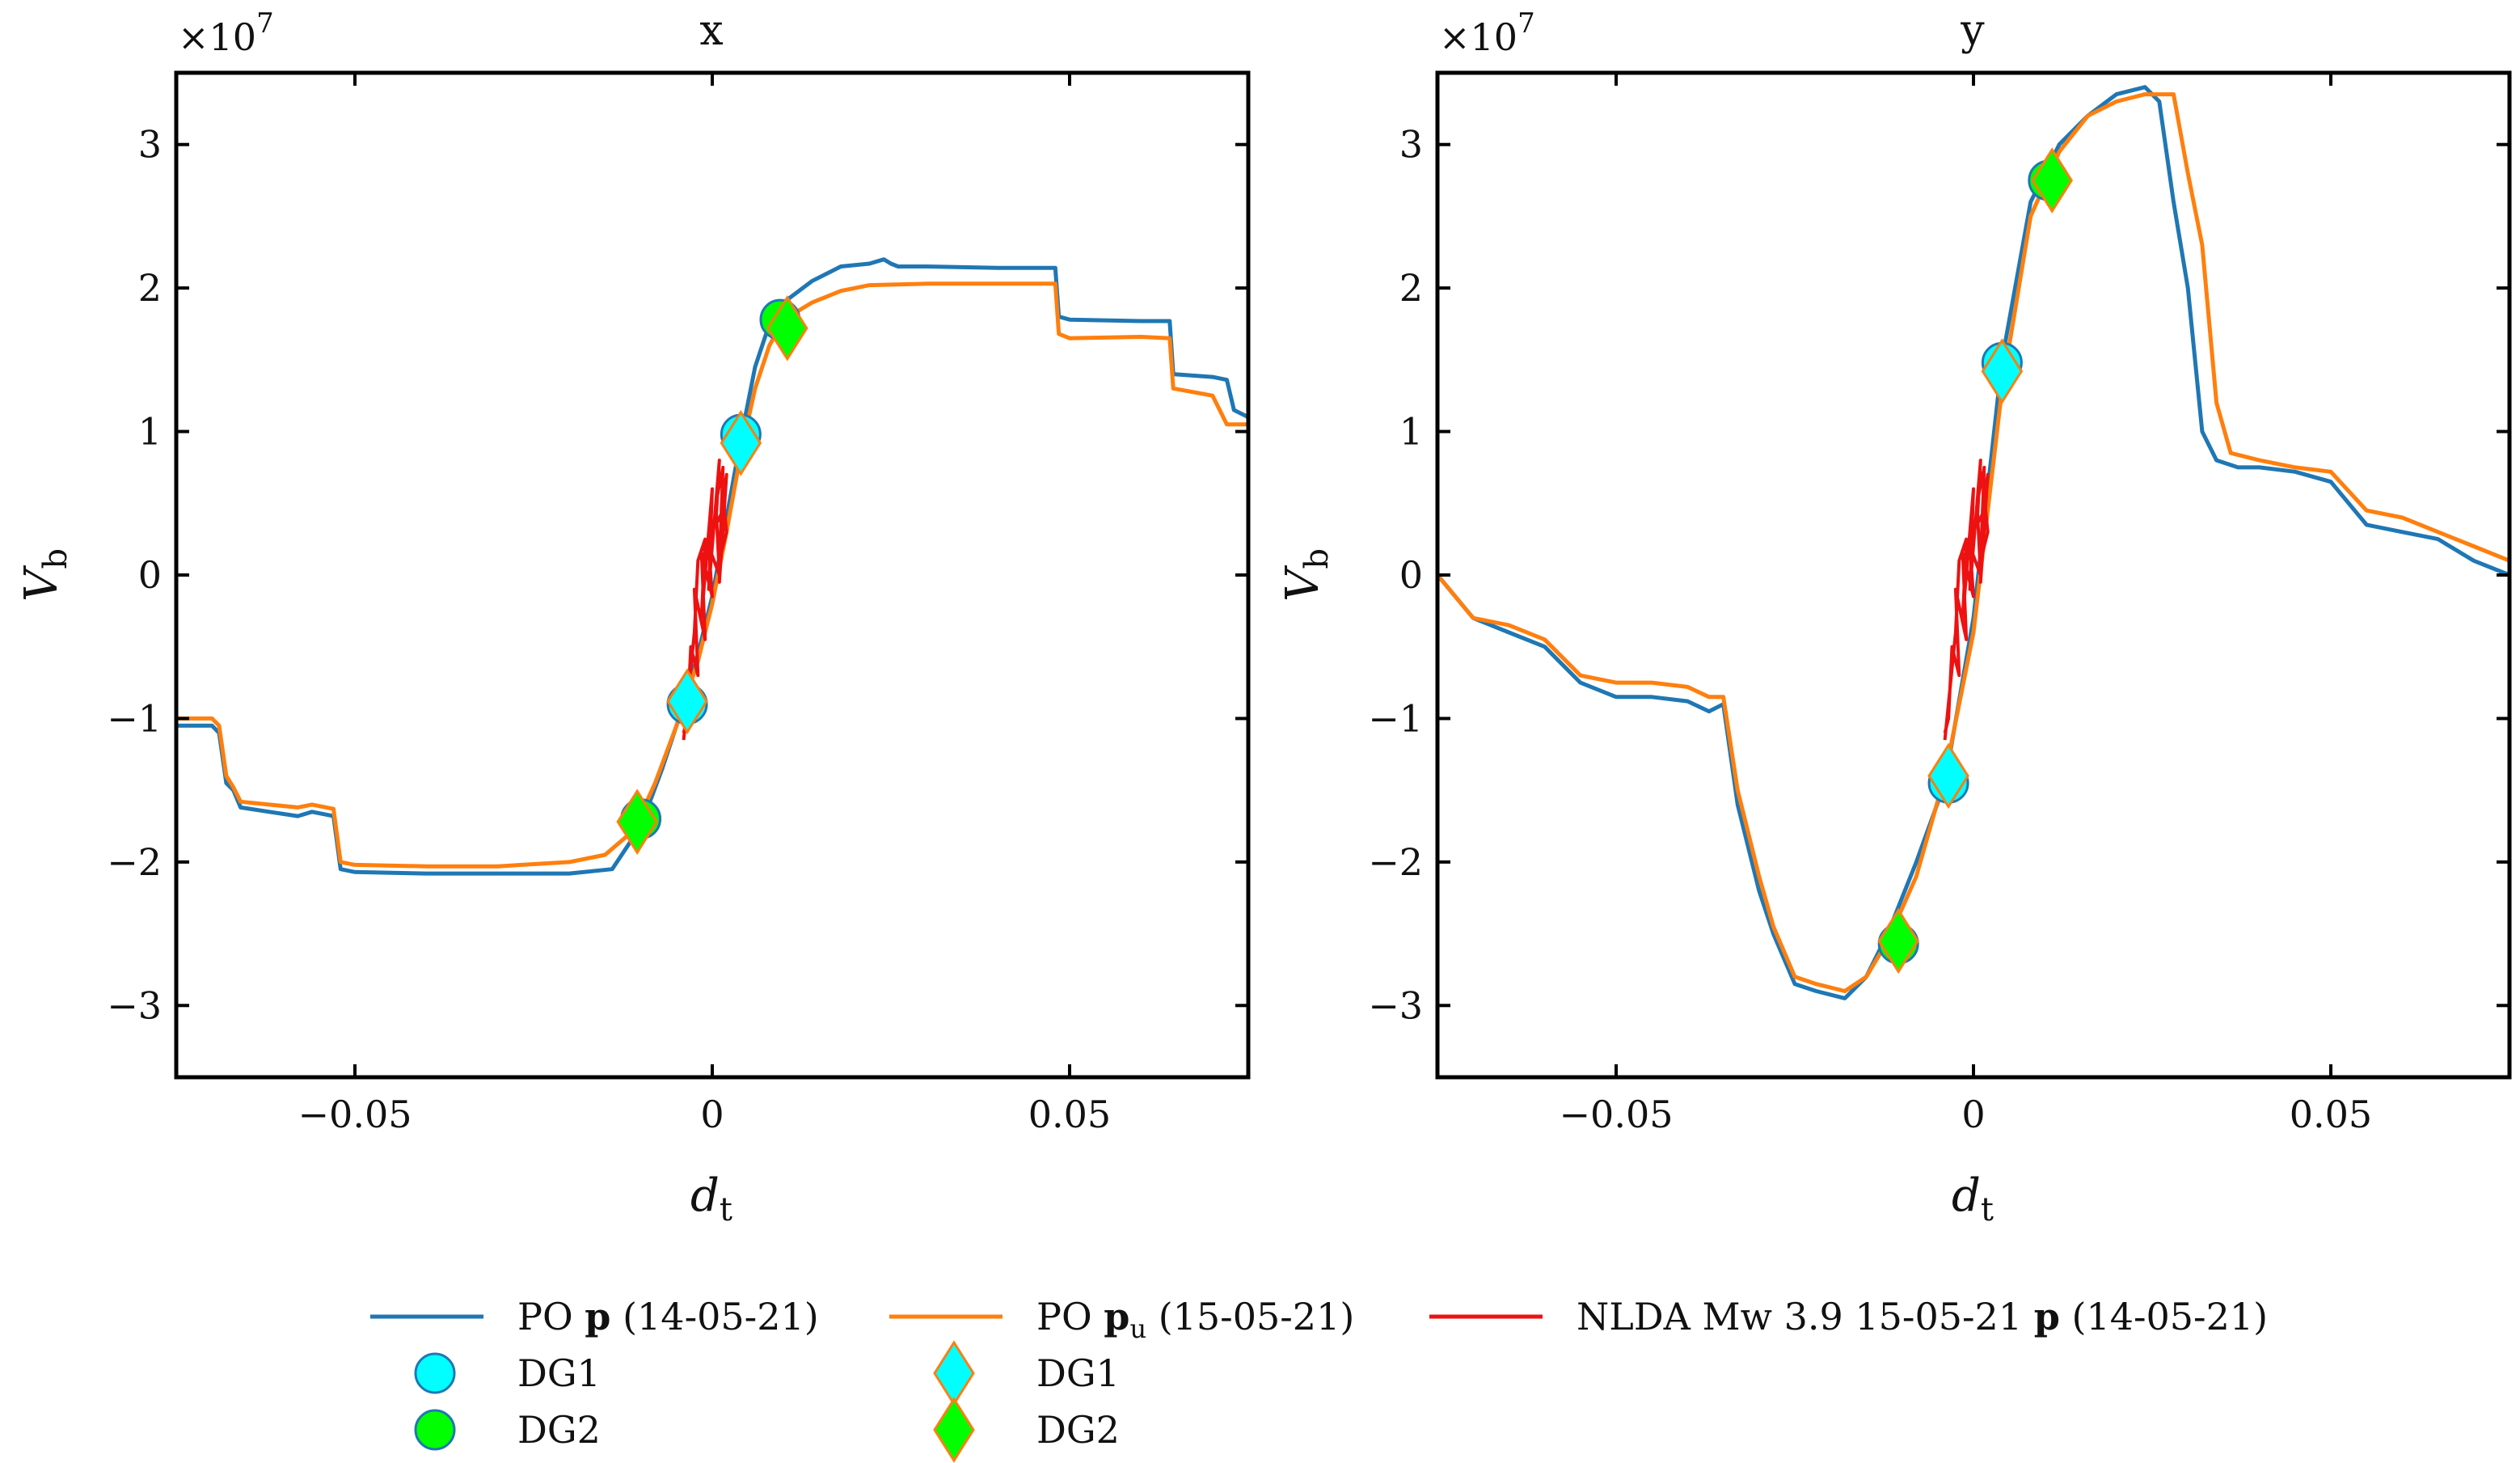  What do you see at coordinates (1411, 575) in the screenshot?
I see `ytick-label-y-3: 0` at bounding box center [1411, 575].